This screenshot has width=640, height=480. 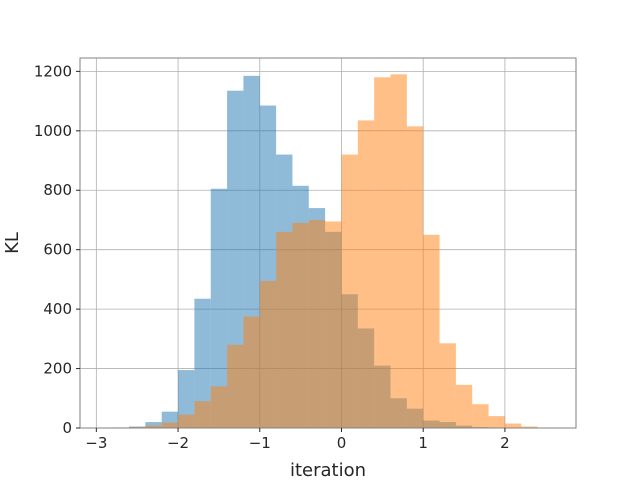 What do you see at coordinates (12, 243) in the screenshot?
I see `y-axis-label: KL` at bounding box center [12, 243].